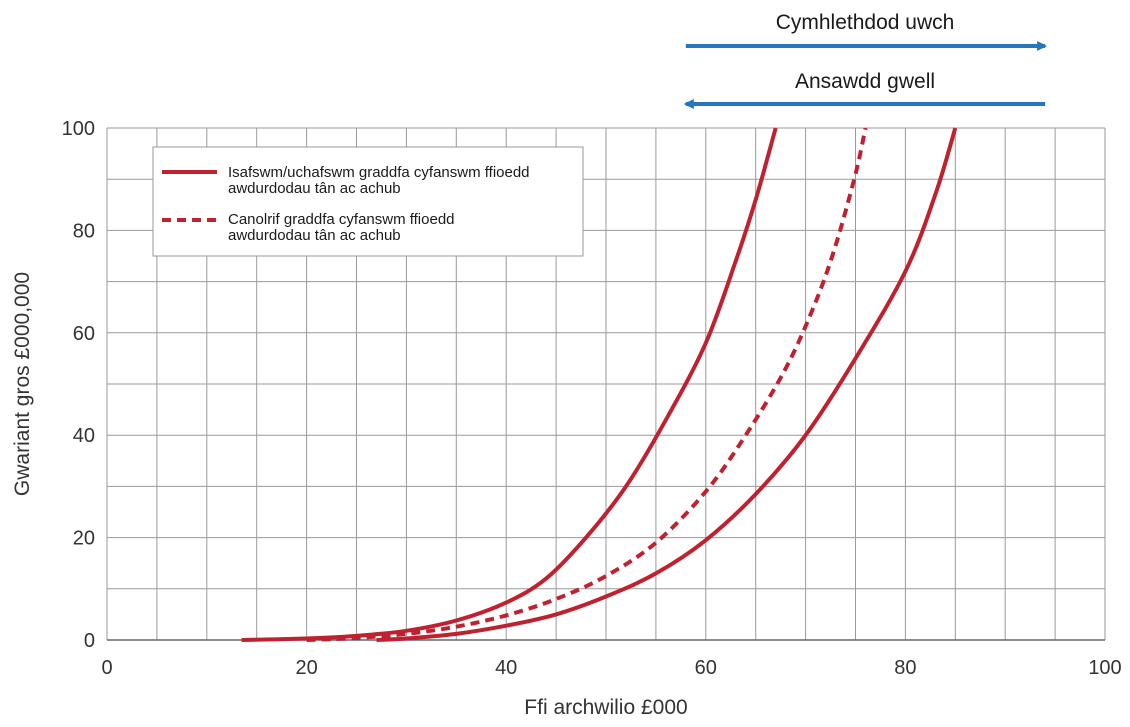 This screenshot has width=1130, height=727. Describe the element at coordinates (89, 641) in the screenshot. I see `y-tick-label: 0` at that location.